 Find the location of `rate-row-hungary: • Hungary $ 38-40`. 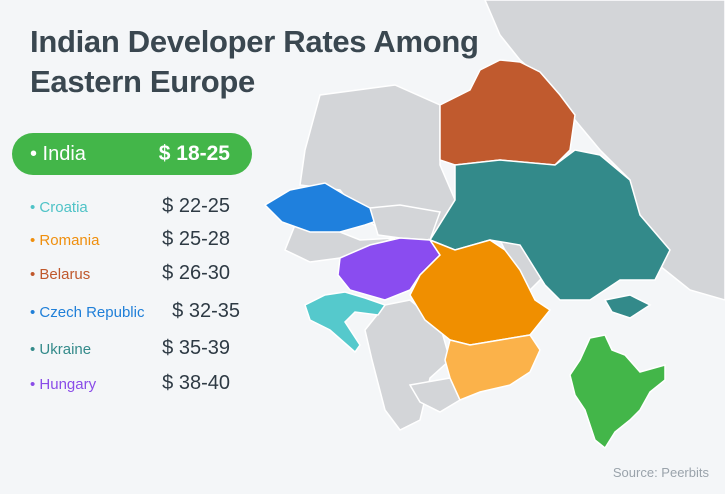

rate-row-hungary: • Hungary $ 38-40 is located at coordinates (135, 384).